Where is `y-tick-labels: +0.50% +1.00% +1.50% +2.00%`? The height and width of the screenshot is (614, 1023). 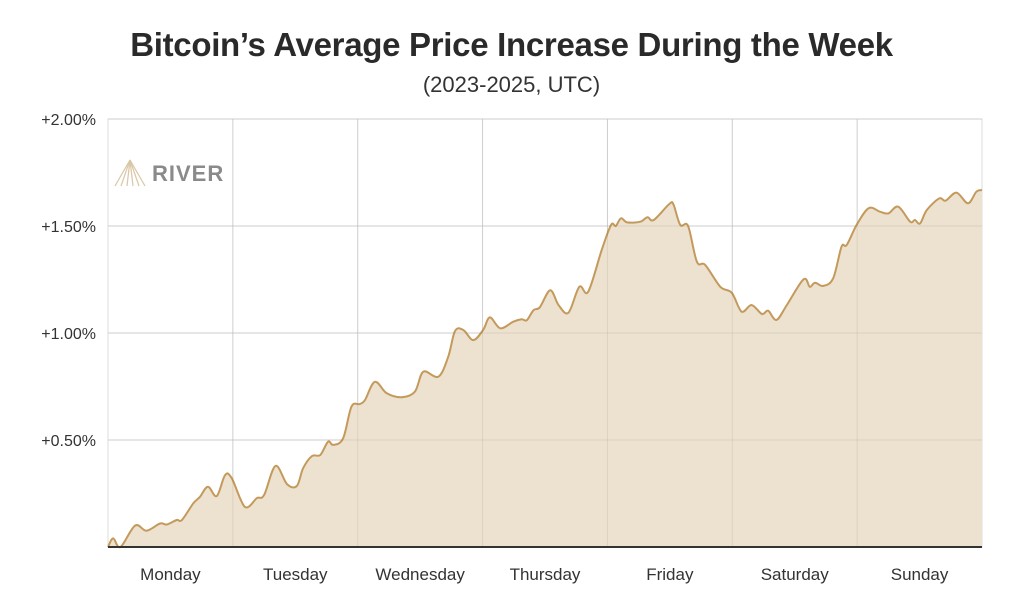 y-tick-labels: +0.50% +1.00% +1.50% +2.00% is located at coordinates (68, 281).